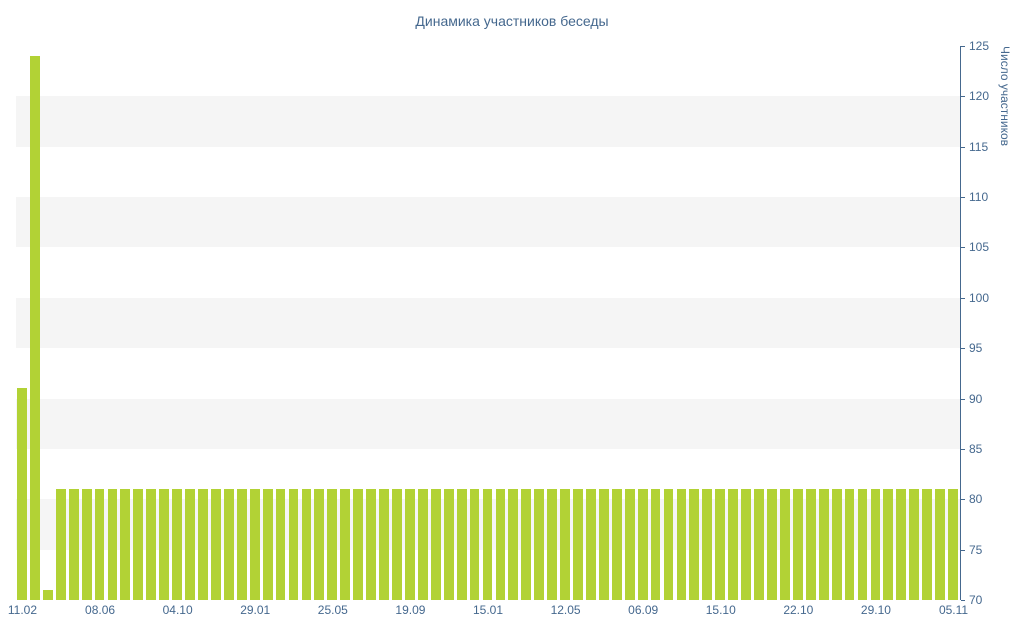 Image resolution: width=1024 pixels, height=640 pixels. I want to click on x-tick-label: 11.02, so click(22, 610).